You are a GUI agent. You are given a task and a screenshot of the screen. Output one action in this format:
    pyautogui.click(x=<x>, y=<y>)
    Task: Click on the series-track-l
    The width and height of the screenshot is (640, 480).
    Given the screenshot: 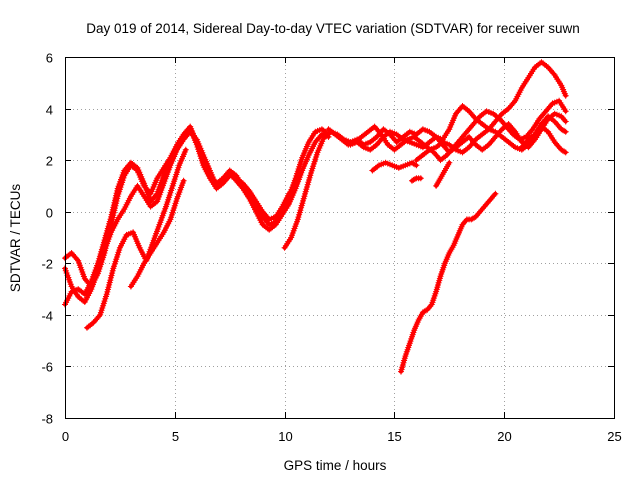 What is the action you would take?
    pyautogui.click(x=443, y=174)
    